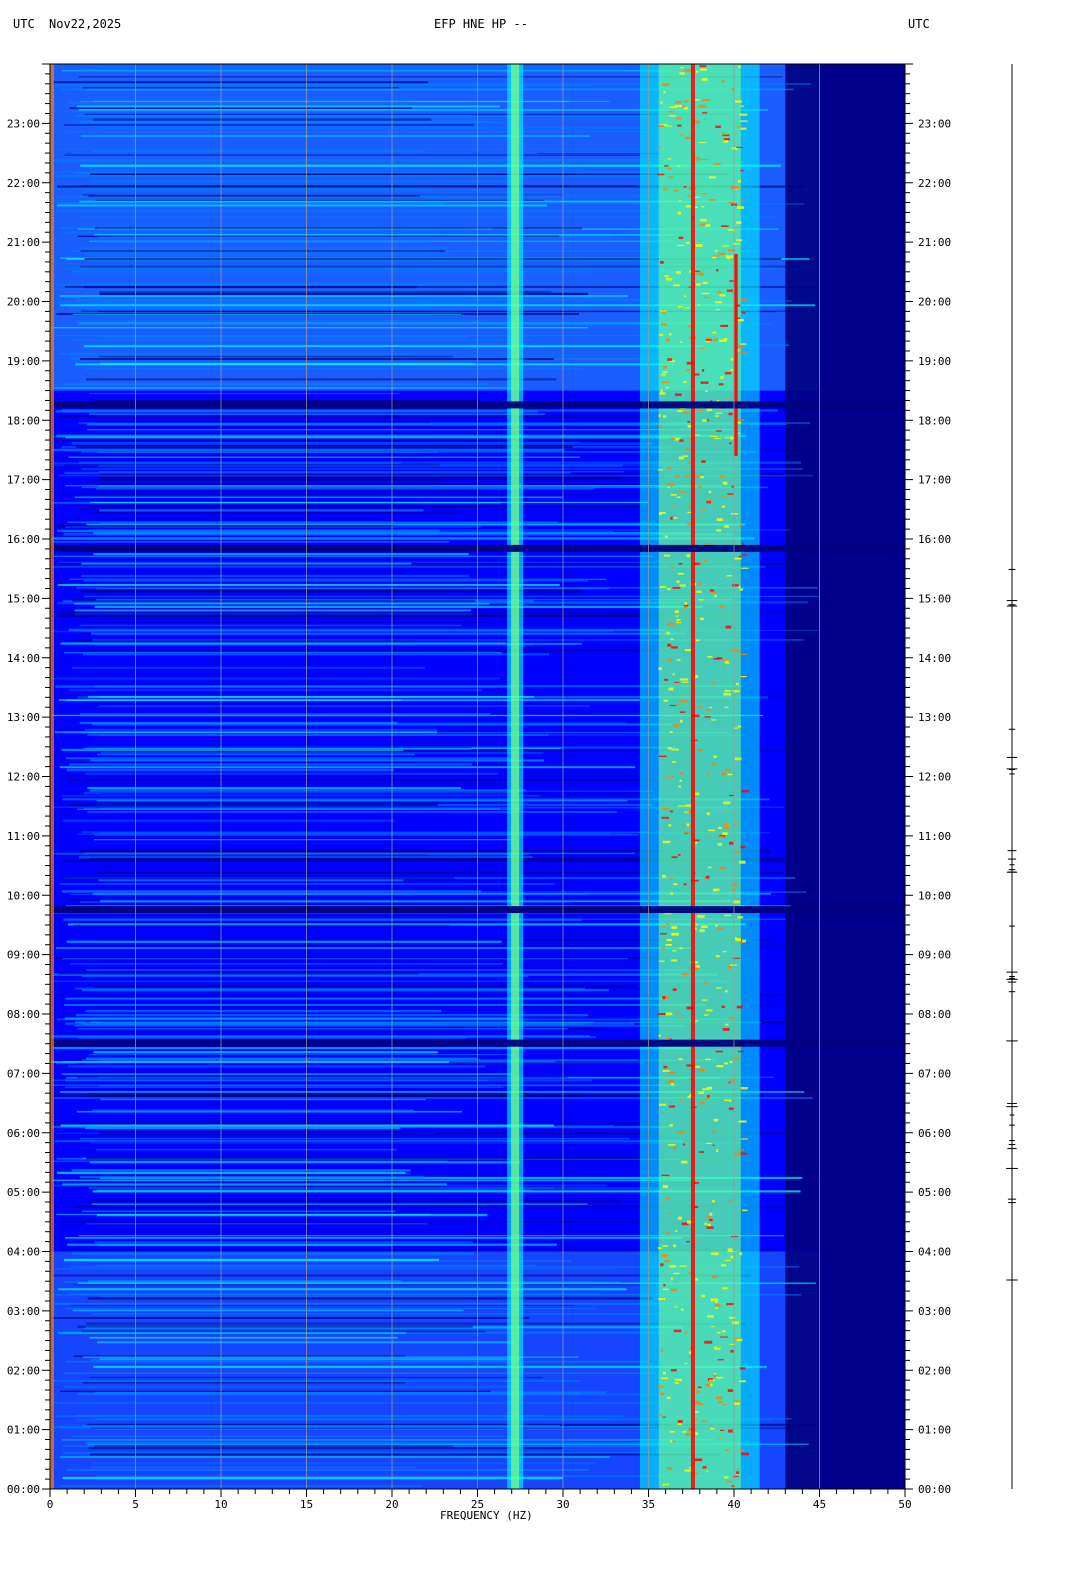  Describe the element at coordinates (23, 420) in the screenshot. I see `y-tick-label-left: 18:00` at that location.